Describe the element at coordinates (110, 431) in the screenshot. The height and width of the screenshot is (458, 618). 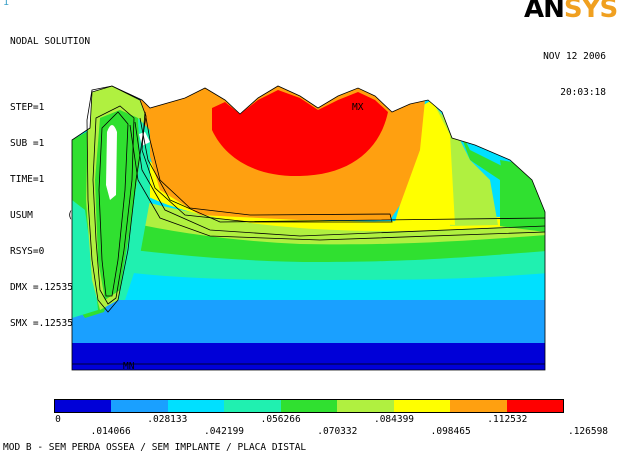
I see `legend-label: .014066` at that location.